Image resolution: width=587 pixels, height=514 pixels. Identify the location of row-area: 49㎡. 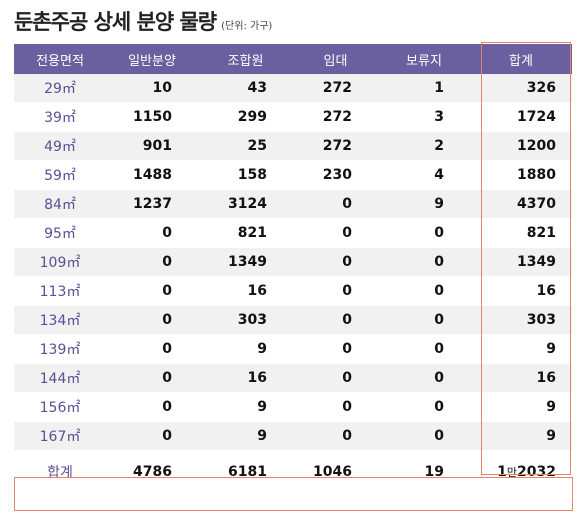
(60, 146).